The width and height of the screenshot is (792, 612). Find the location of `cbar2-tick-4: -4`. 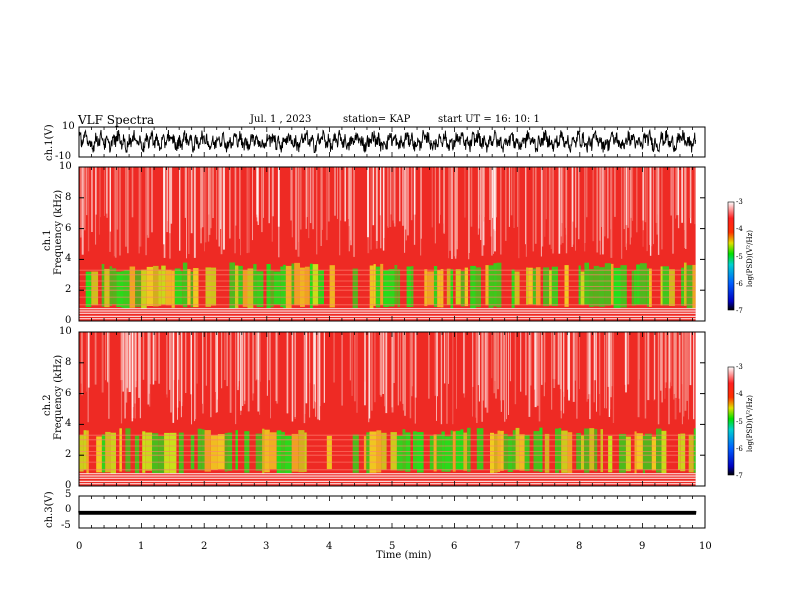

cbar2-tick-4: -4 is located at coordinates (739, 394).